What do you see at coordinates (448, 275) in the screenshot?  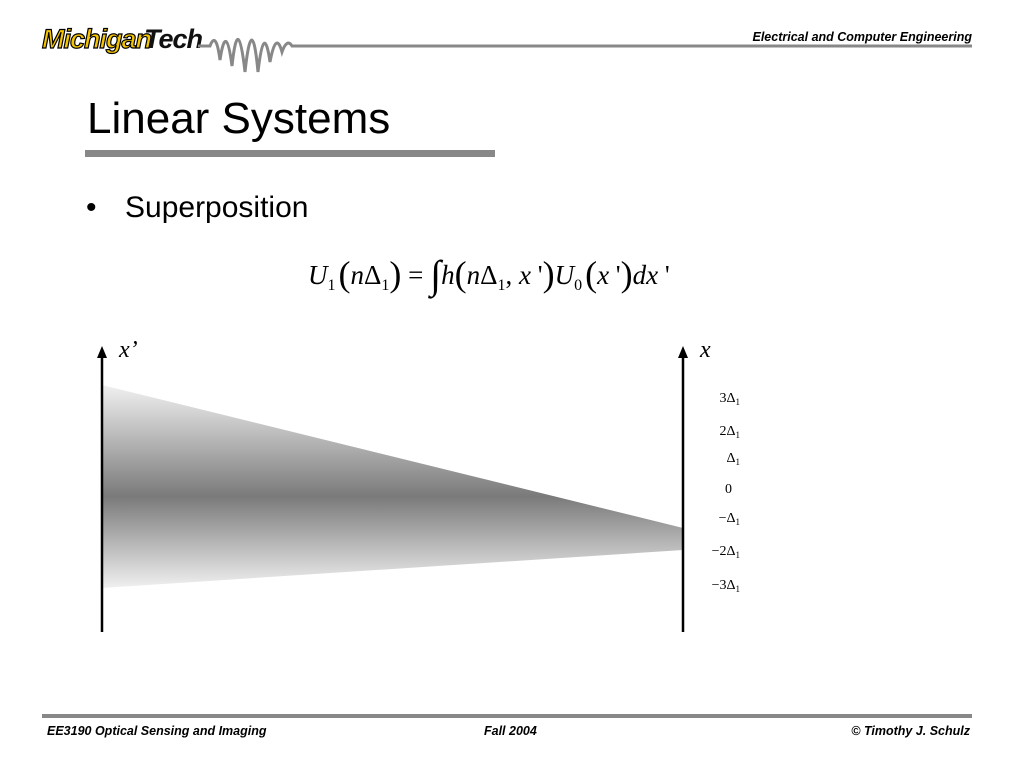 I see `eq-token: h` at bounding box center [448, 275].